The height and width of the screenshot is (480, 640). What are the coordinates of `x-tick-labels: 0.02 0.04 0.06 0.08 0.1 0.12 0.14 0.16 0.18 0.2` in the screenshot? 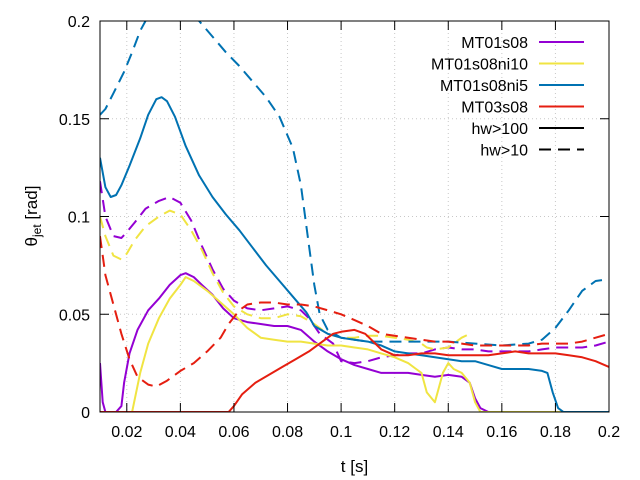 It's located at (365, 432).